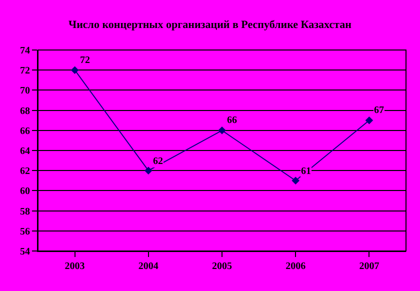  I want to click on x-tick-label: 2003, so click(74, 266).